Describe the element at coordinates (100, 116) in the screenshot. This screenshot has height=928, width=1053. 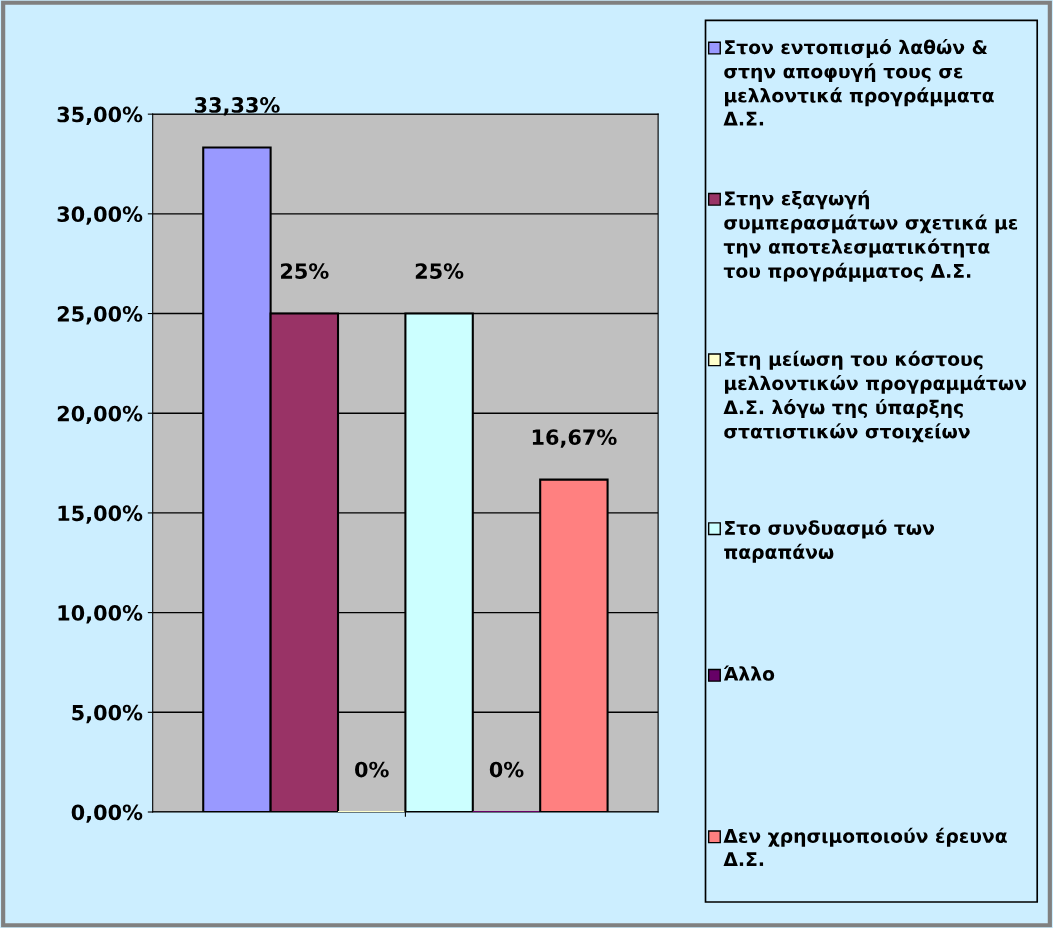
I see `y-tick-label: 35,00%` at that location.